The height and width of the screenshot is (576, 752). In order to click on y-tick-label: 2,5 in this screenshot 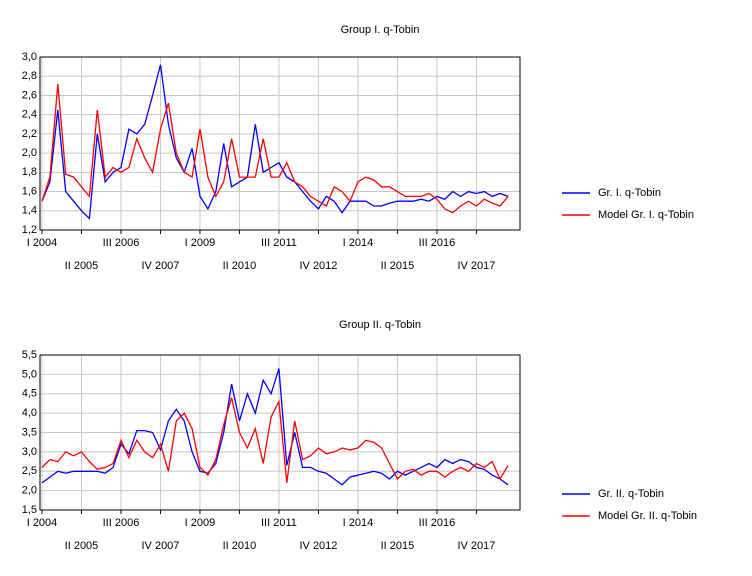, I will do `click(29, 471)`.